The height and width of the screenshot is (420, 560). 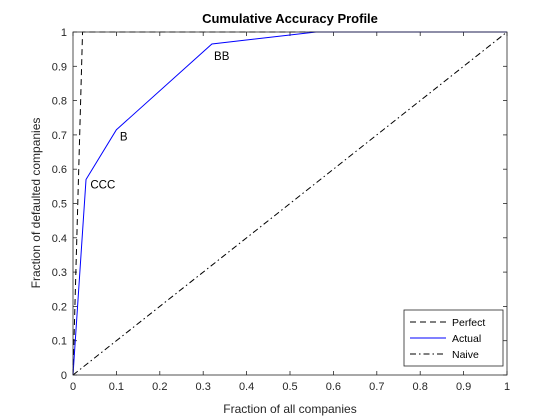 What do you see at coordinates (116, 387) in the screenshot?
I see `x-tick-label: 0.1` at bounding box center [116, 387].